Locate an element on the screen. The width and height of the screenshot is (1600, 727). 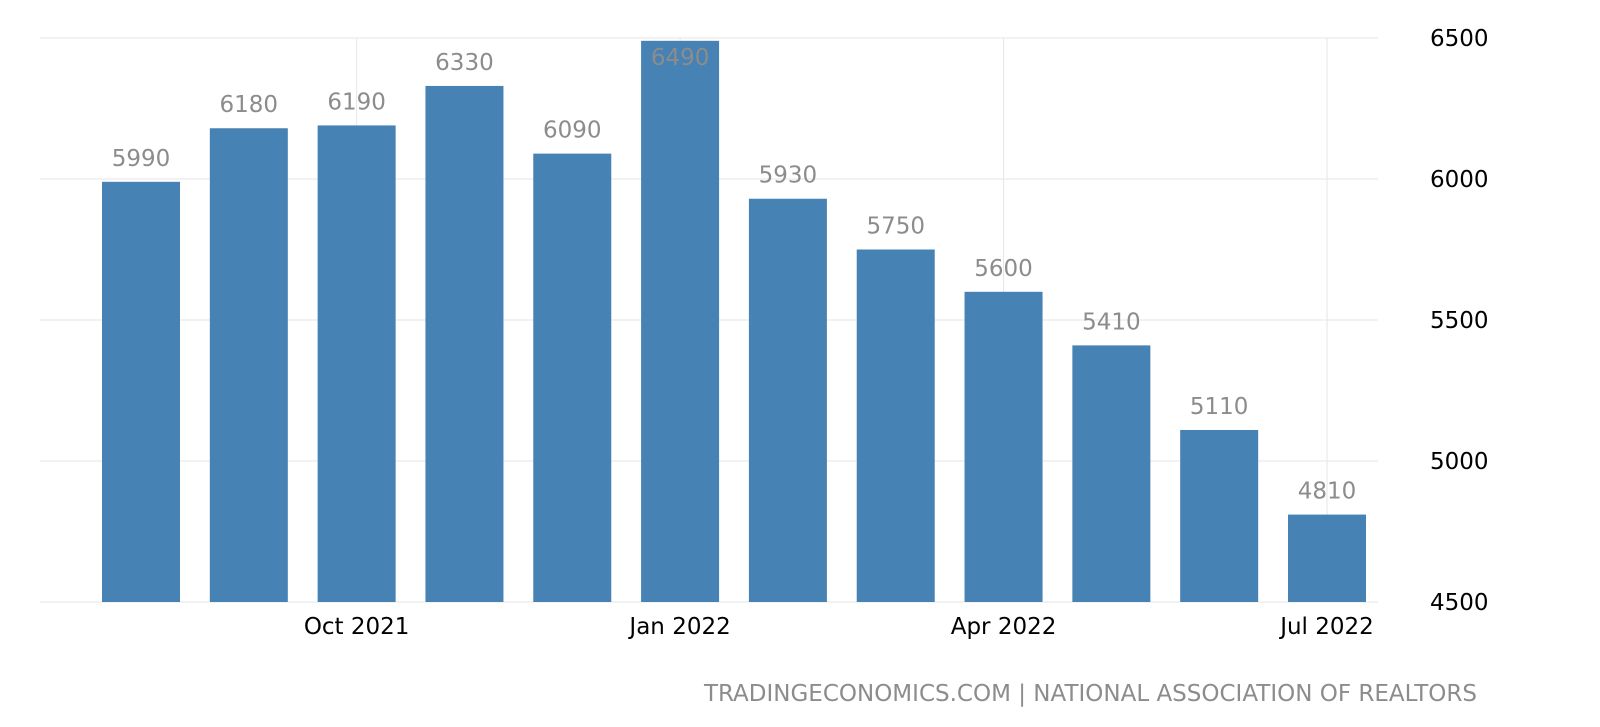
y-tick-label: 5000 is located at coordinates (1459, 462).